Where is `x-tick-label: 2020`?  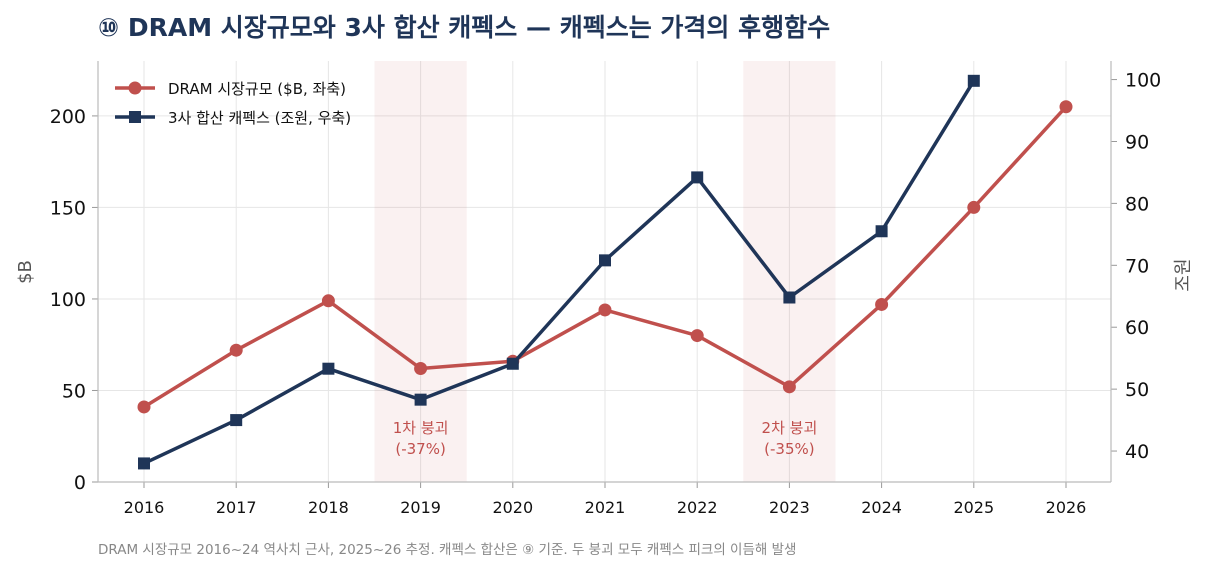 x-tick-label: 2020 is located at coordinates (512, 507).